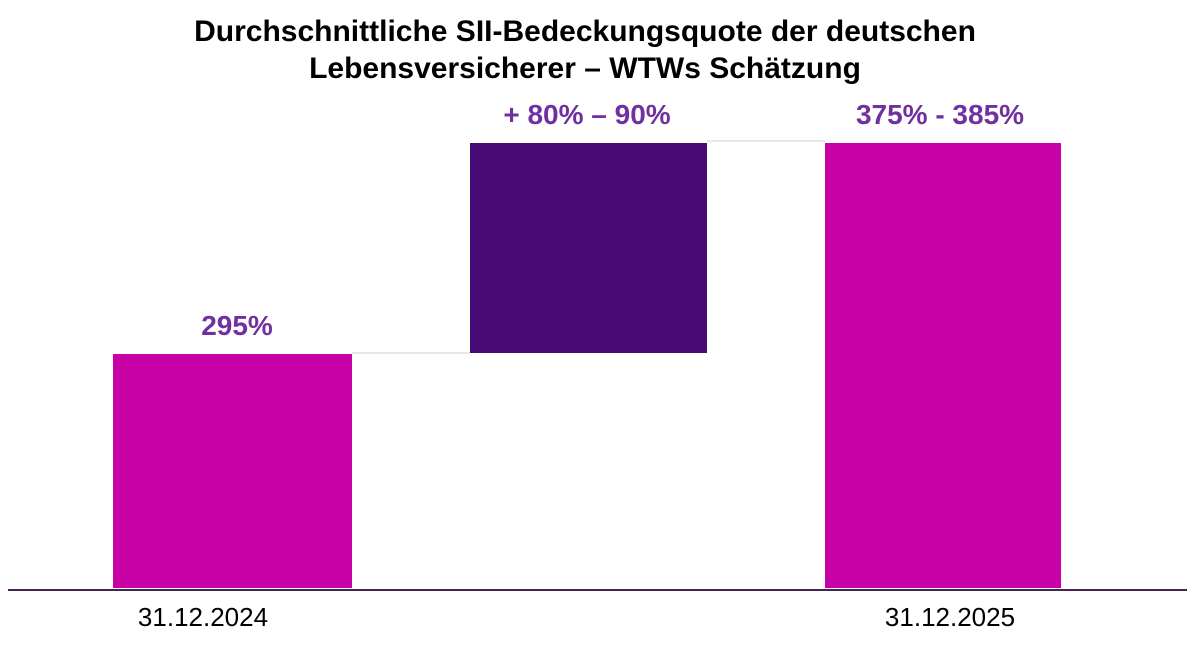  Describe the element at coordinates (588, 248) in the screenshot. I see `bar-increase-floating` at that location.